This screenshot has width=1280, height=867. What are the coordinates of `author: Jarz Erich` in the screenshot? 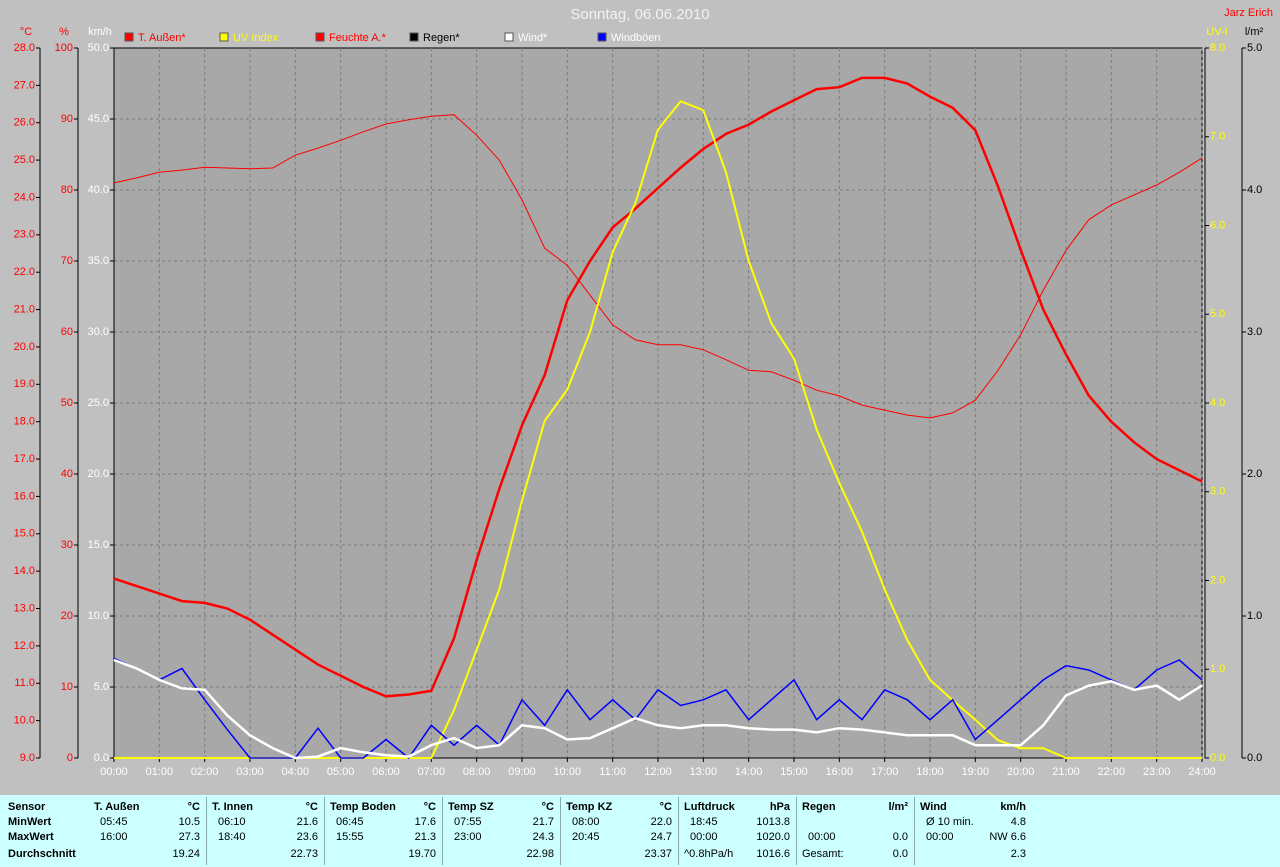 It's located at (1248, 13).